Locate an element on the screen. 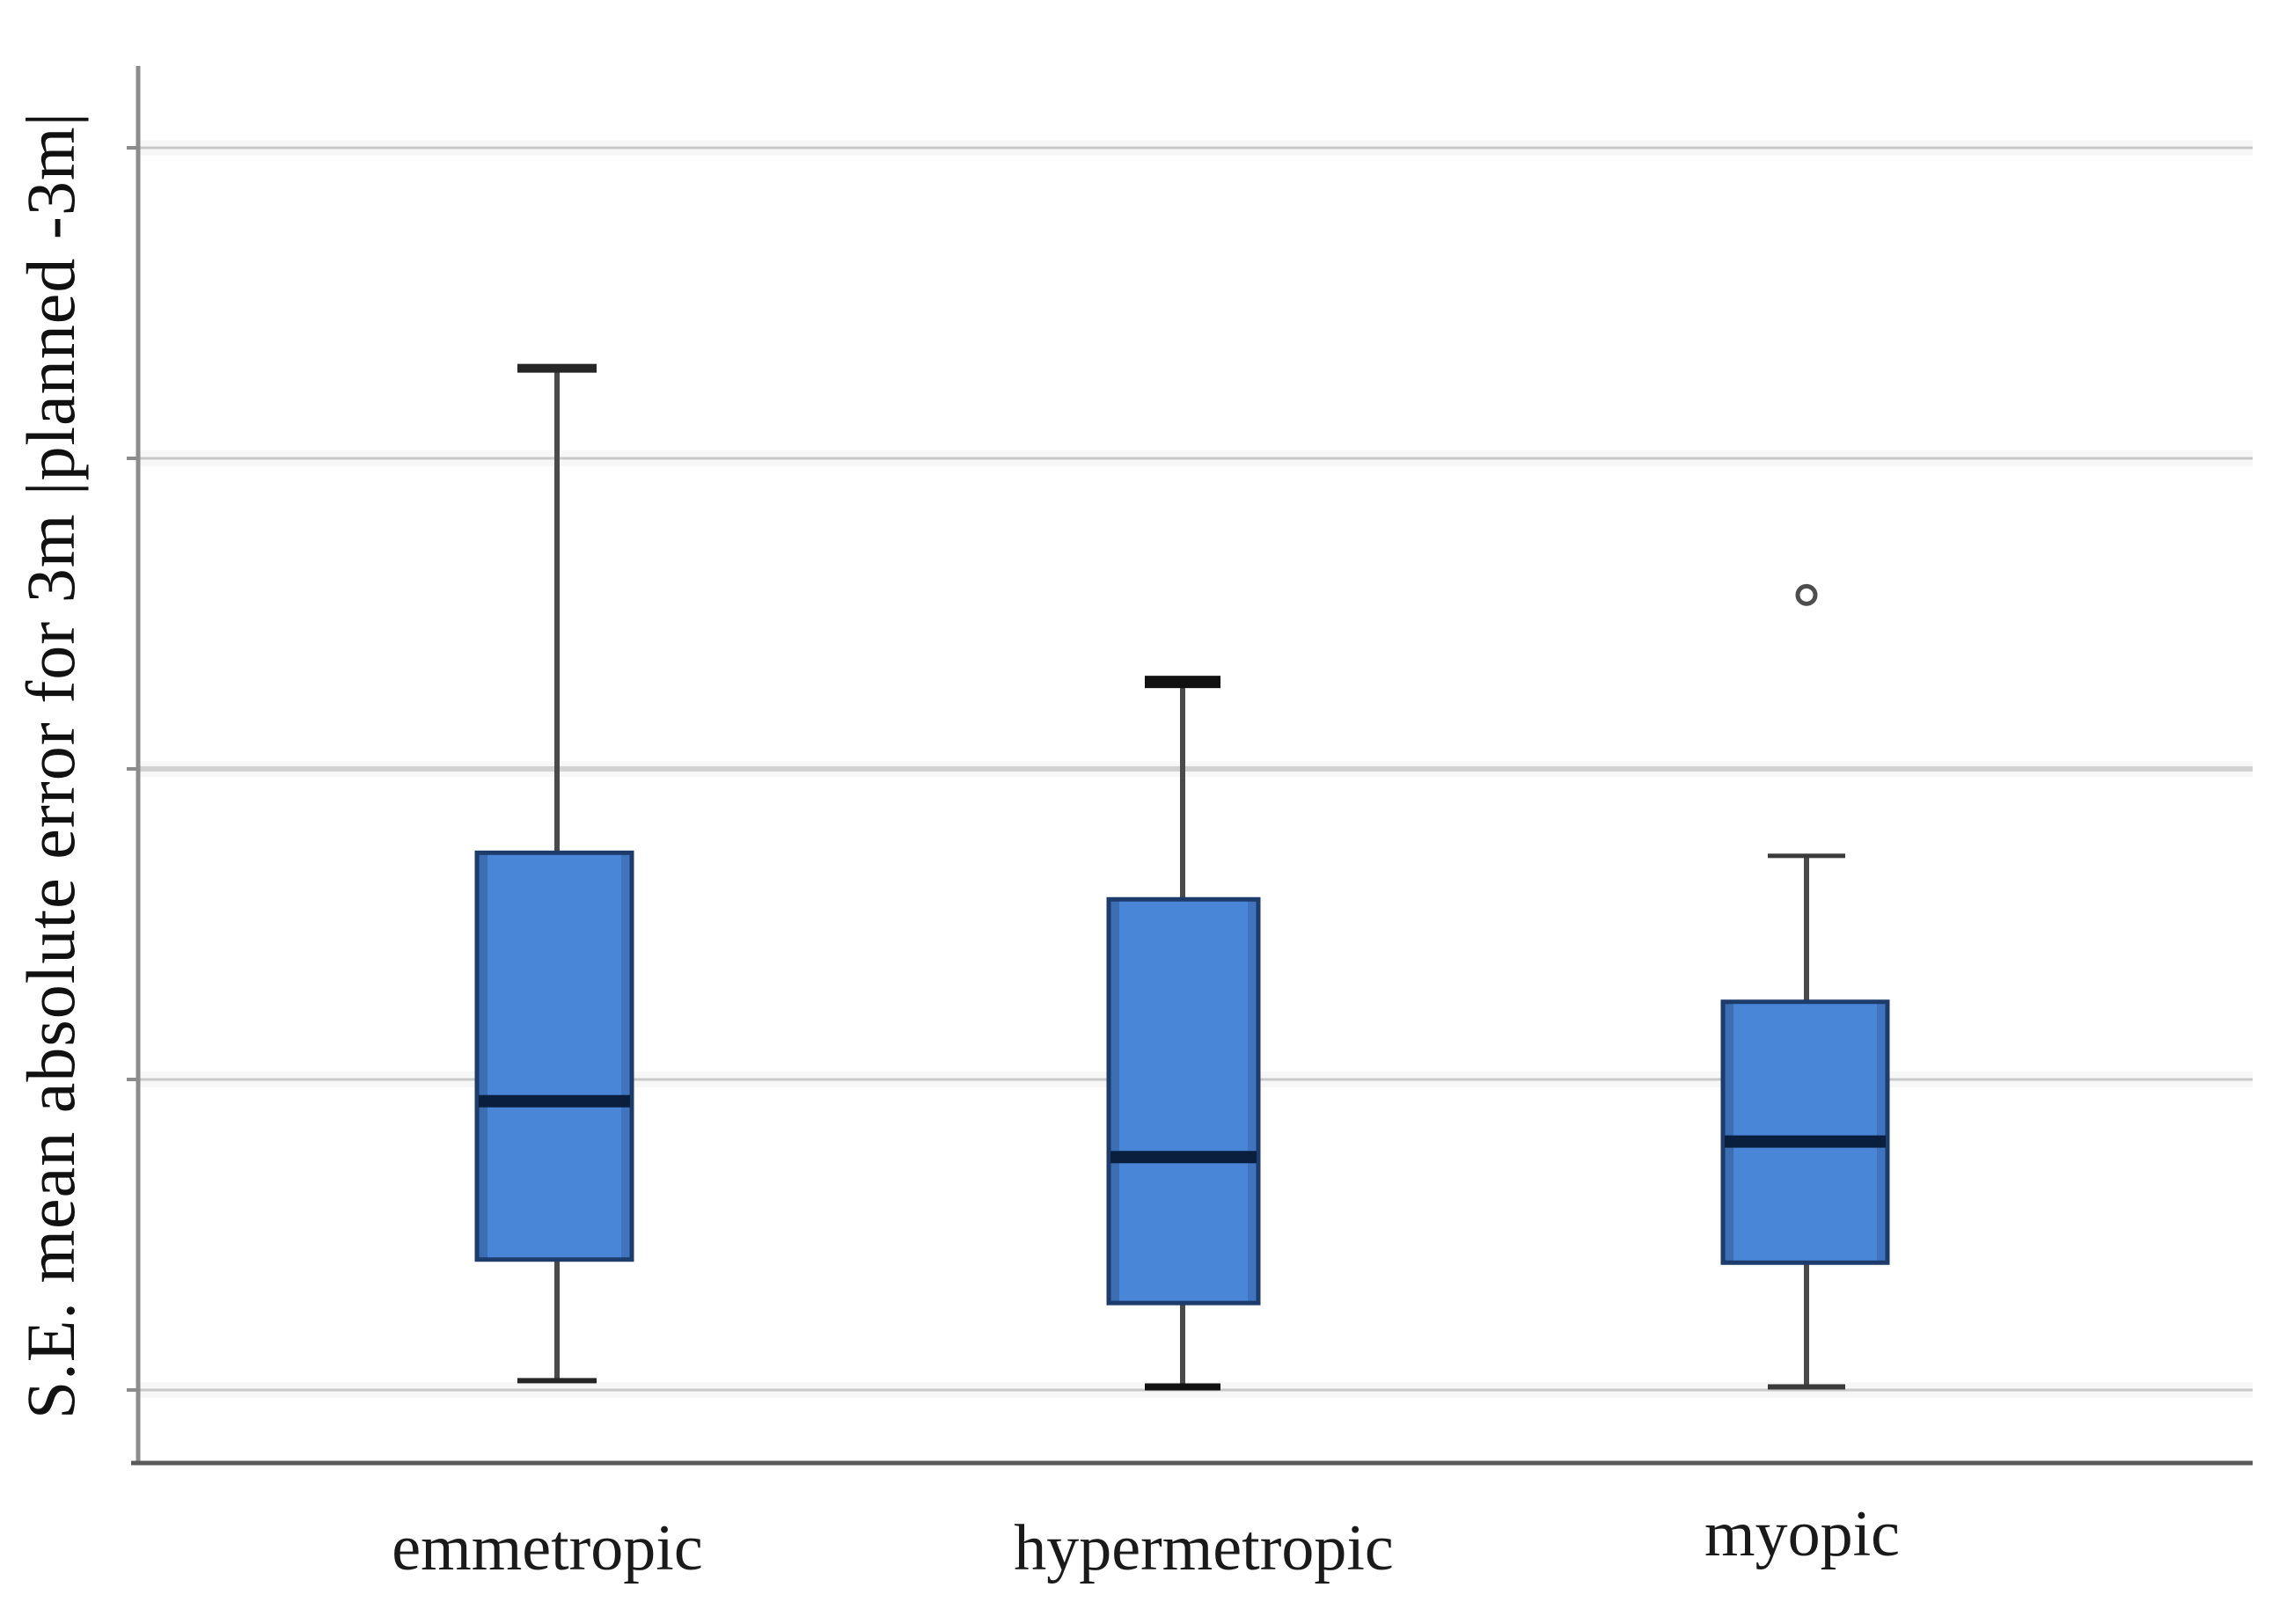  box-hypermetropic is located at coordinates (1184, 1101).